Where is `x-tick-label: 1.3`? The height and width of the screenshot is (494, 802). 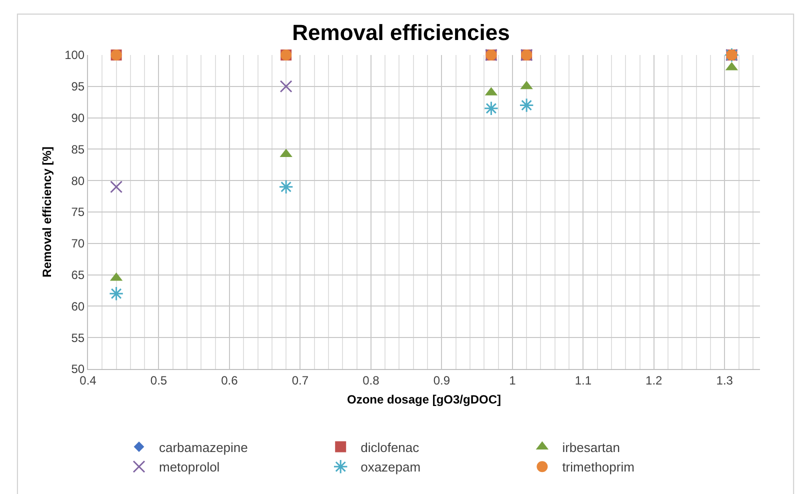
x-tick-label: 1.3 is located at coordinates (725, 380).